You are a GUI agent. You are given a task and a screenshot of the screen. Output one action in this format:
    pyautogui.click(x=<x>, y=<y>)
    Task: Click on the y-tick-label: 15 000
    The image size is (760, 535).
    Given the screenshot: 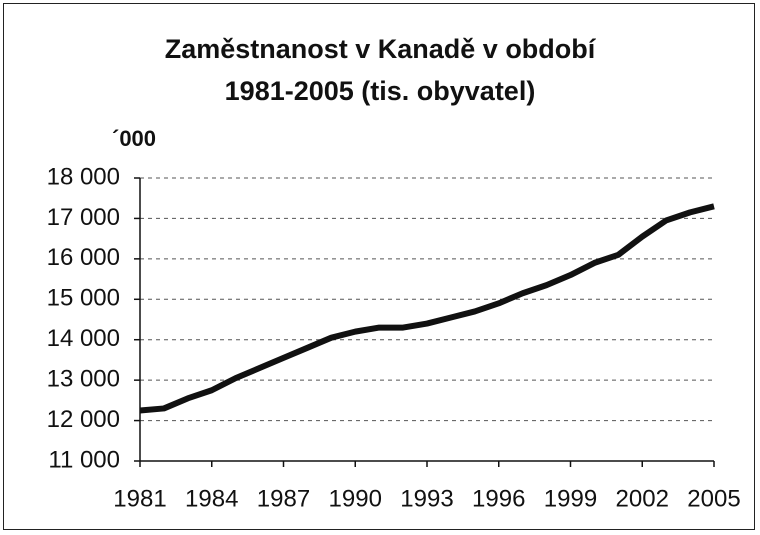 What is the action you would take?
    pyautogui.click(x=83, y=298)
    